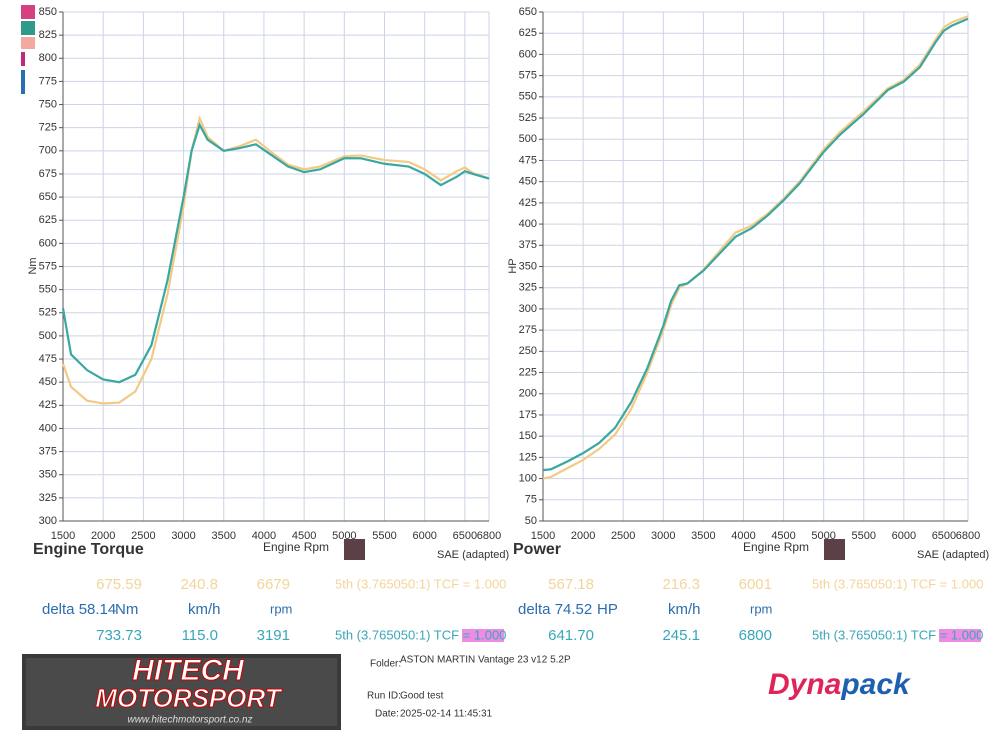  Describe the element at coordinates (354, 549) in the screenshot. I see `marker-swatch` at that location.